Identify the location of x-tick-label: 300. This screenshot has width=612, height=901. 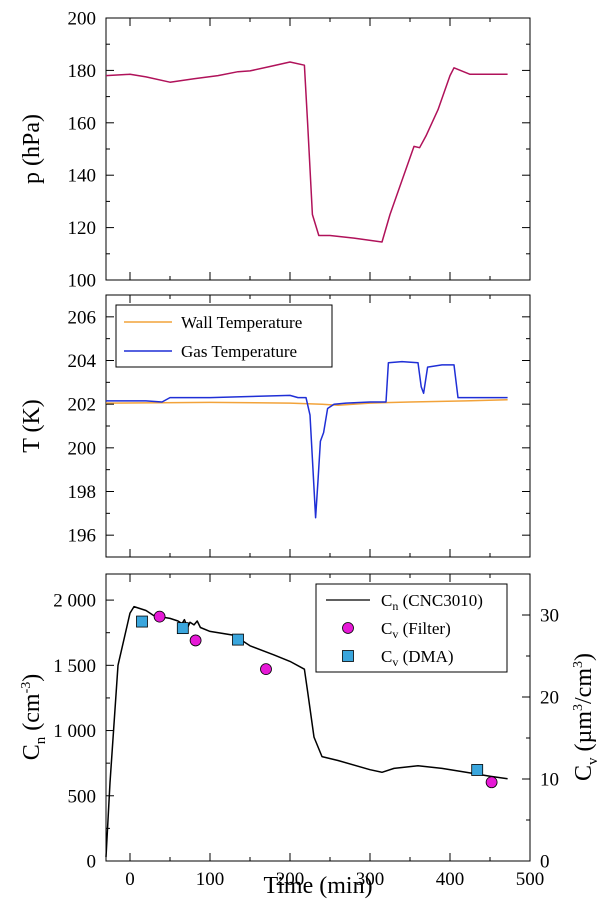
(370, 879).